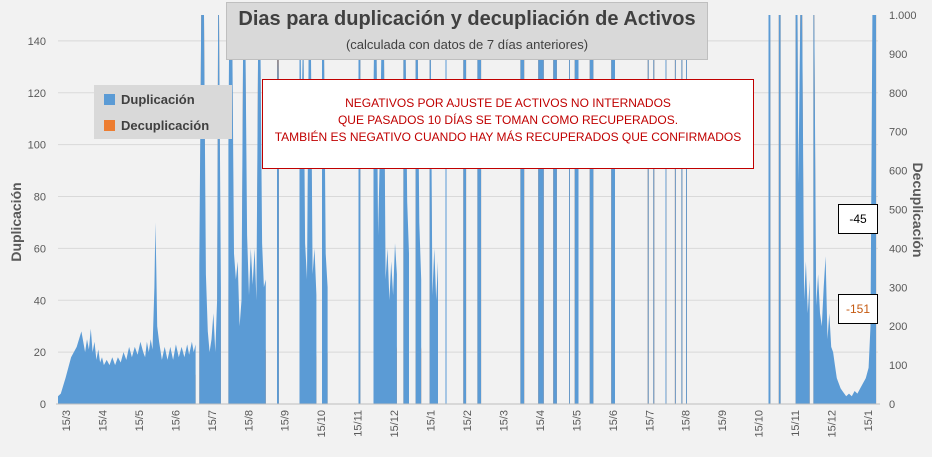 The width and height of the screenshot is (932, 457). Describe the element at coordinates (163, 112) in the screenshot. I see `legend: Duplicación Decuplicación` at that location.